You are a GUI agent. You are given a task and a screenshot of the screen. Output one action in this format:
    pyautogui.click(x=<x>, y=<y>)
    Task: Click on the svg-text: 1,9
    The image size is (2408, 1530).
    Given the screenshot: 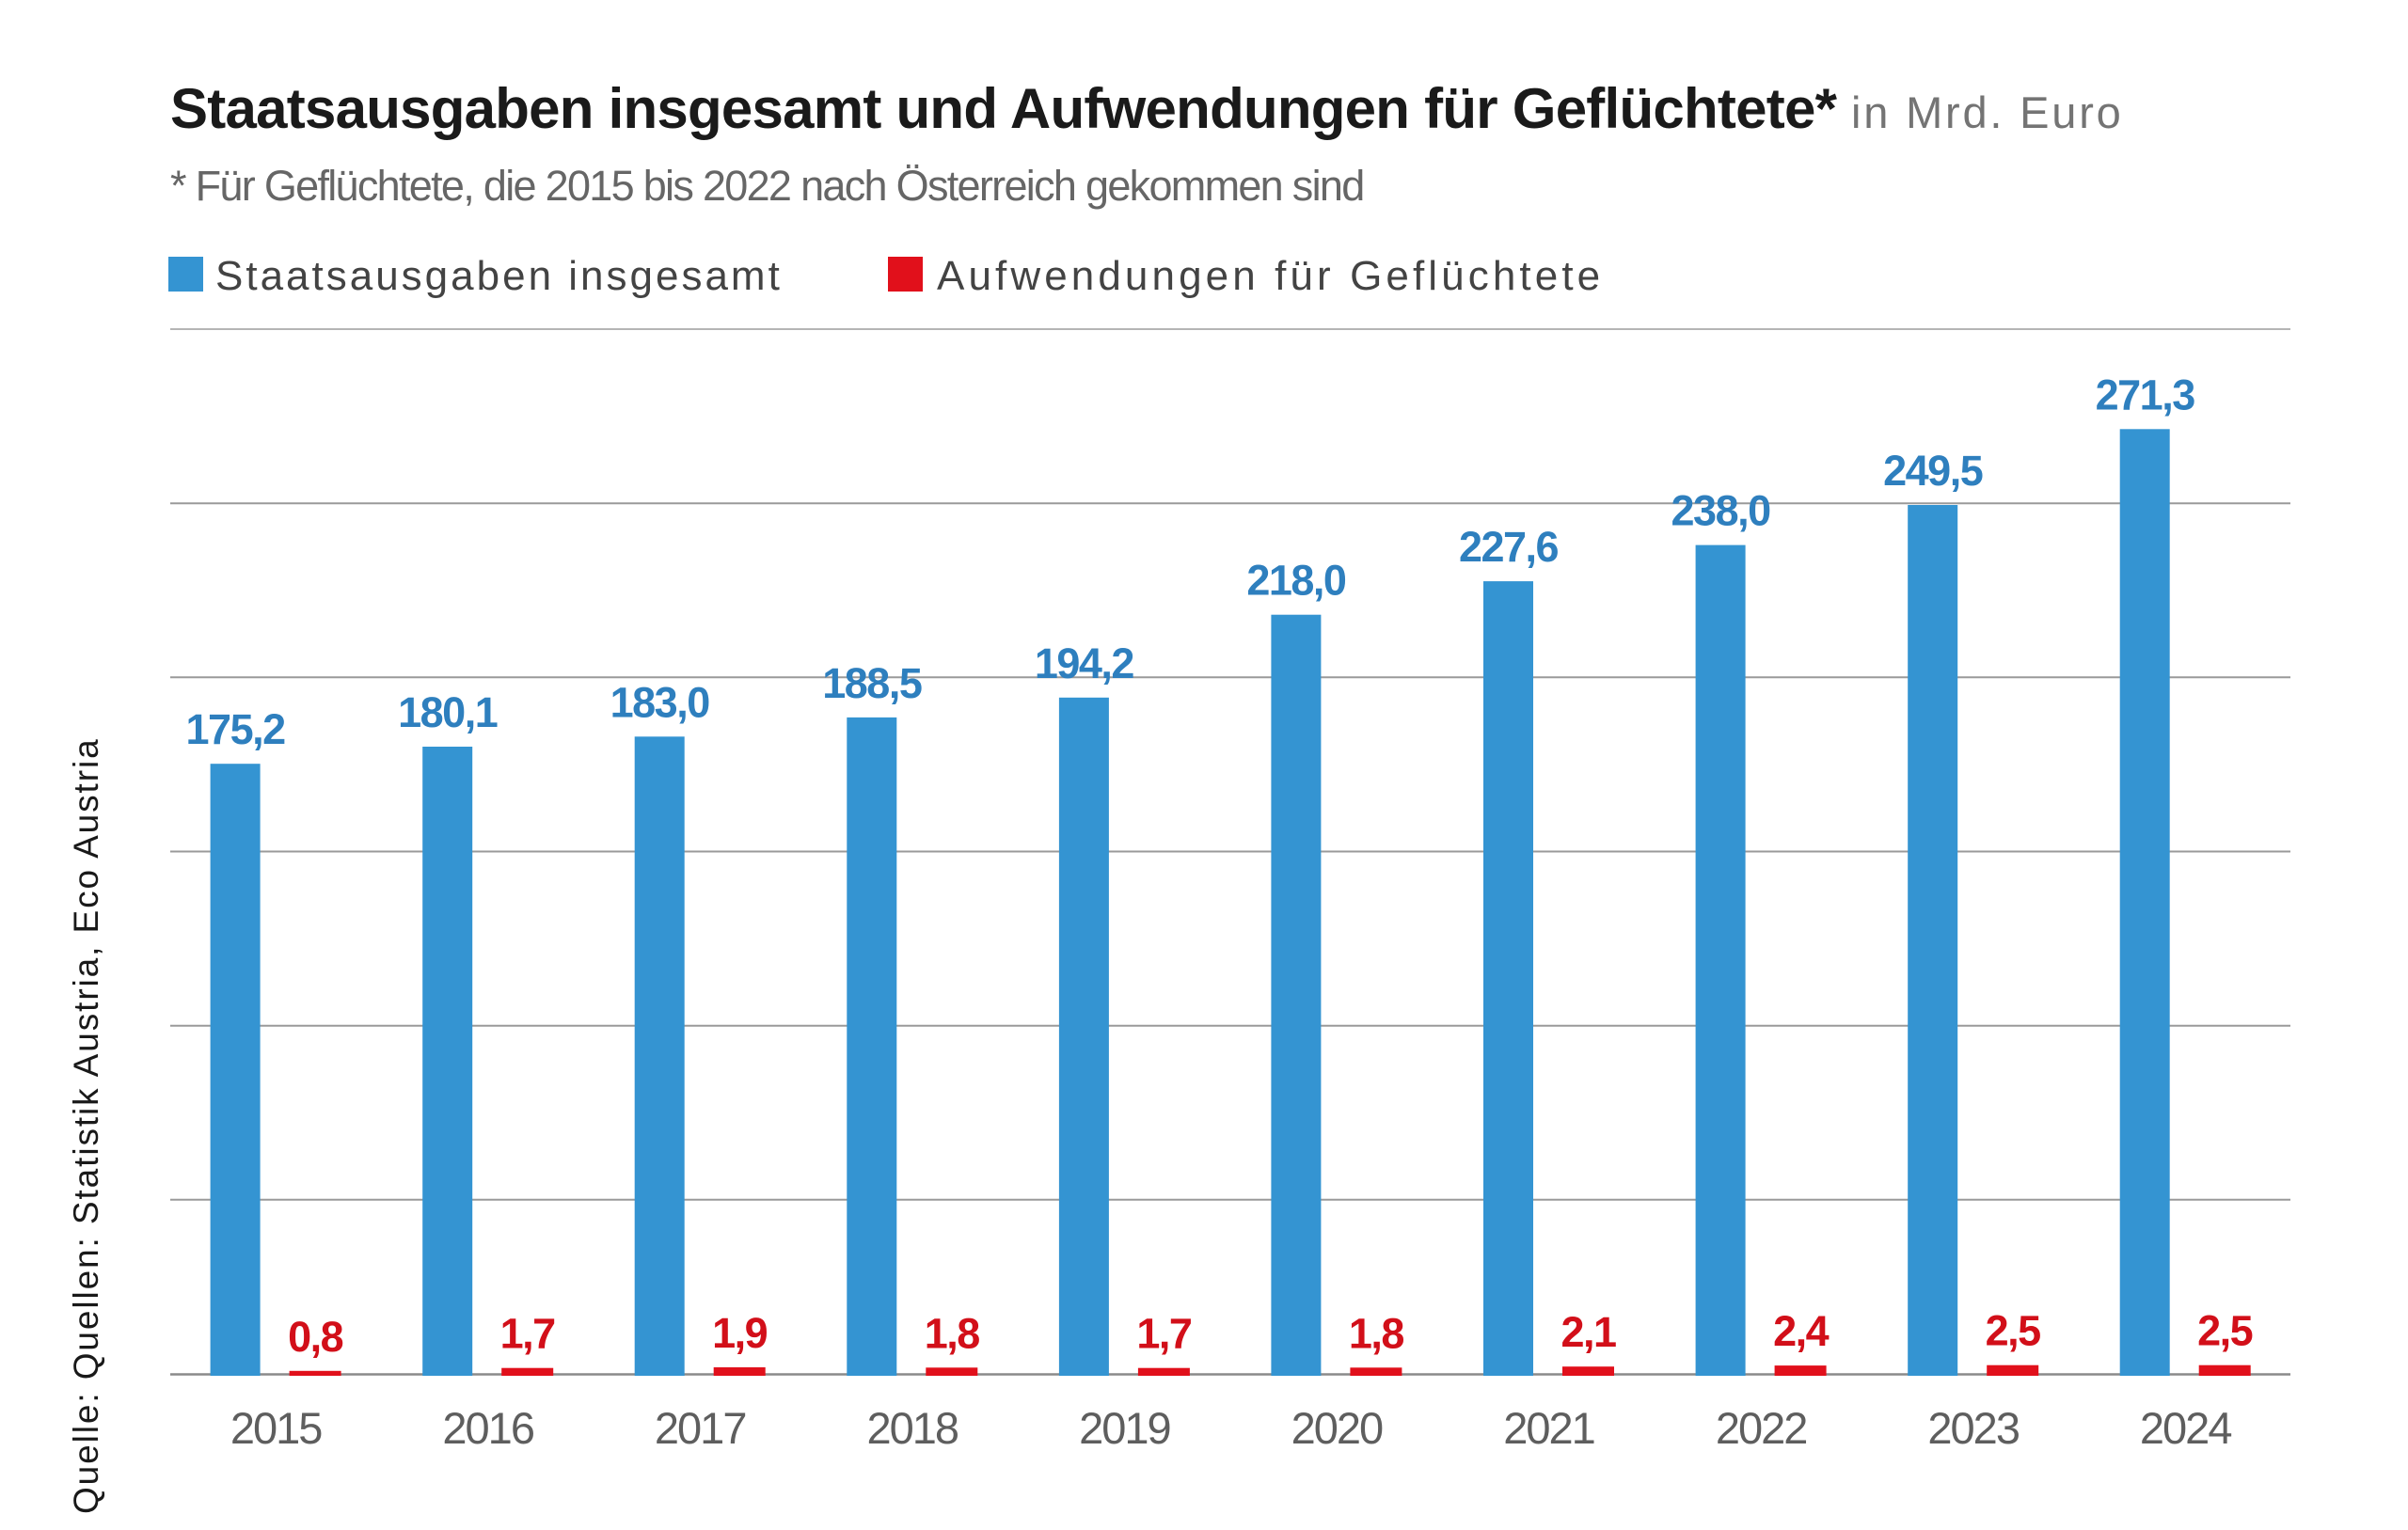 What is the action you would take?
    pyautogui.click(x=740, y=1333)
    